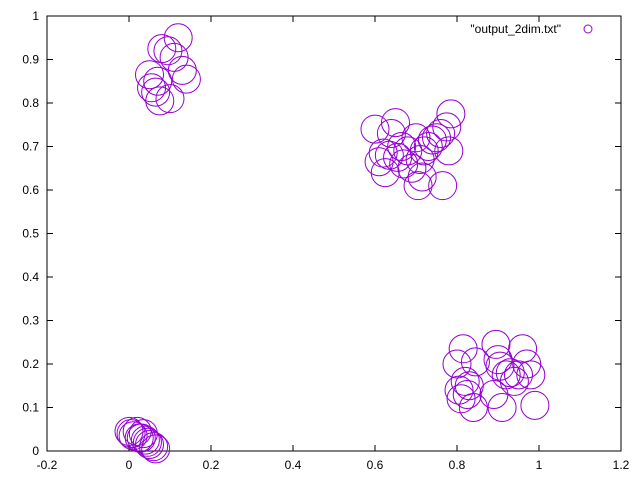 Image resolution: width=640 pixels, height=485 pixels. What do you see at coordinates (375, 465) in the screenshot?
I see `x-tick-label: 0.6` at bounding box center [375, 465].